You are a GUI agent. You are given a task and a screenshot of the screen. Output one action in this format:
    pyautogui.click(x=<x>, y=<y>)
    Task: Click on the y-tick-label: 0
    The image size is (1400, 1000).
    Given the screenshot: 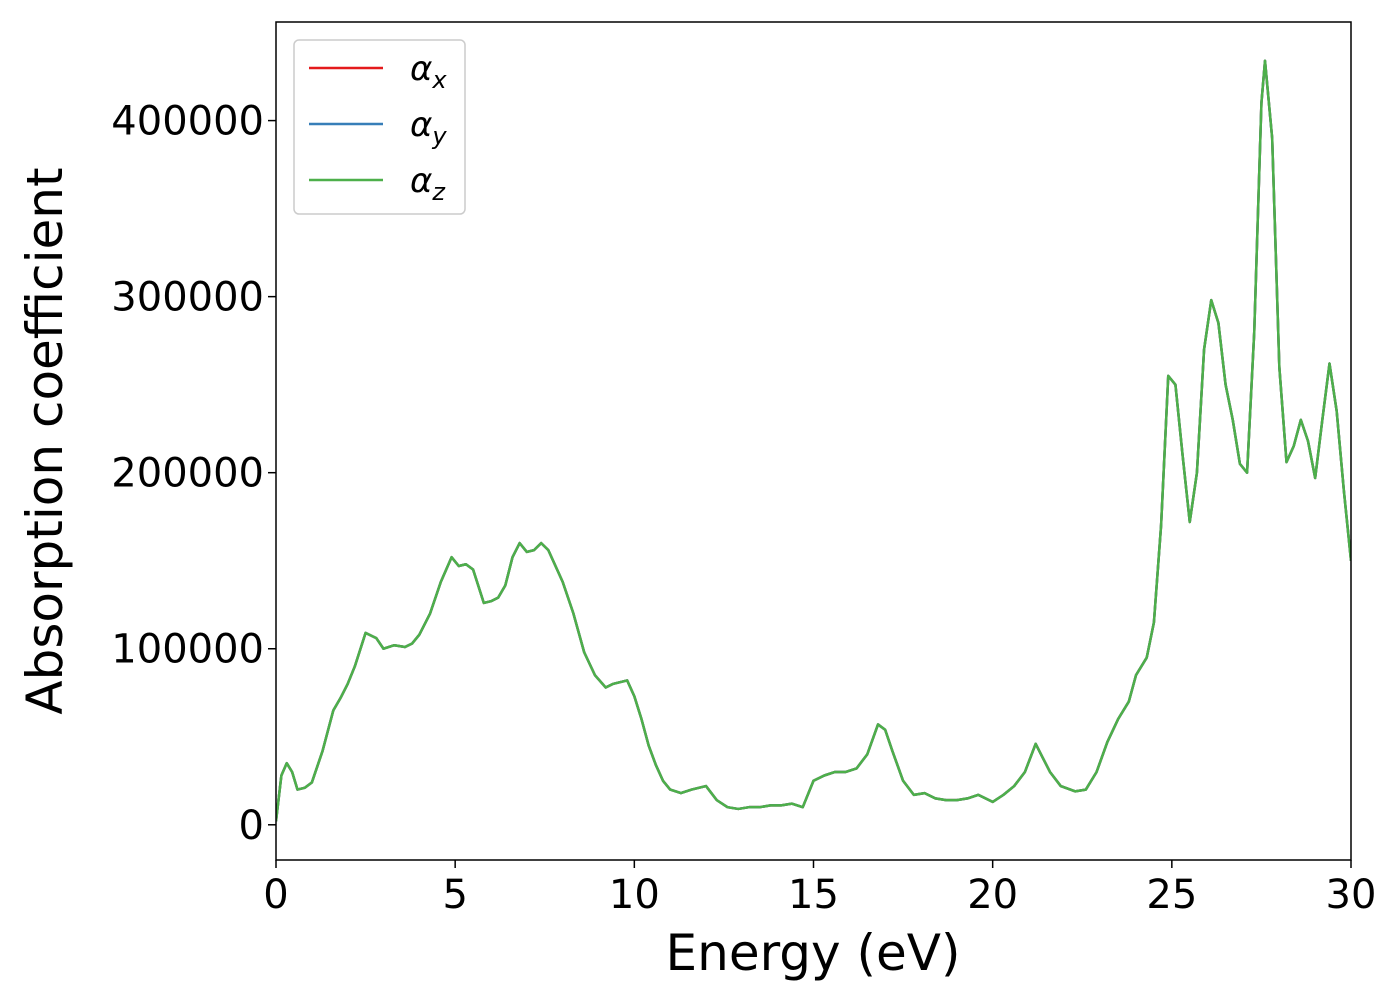 What is the action you would take?
    pyautogui.click(x=251, y=826)
    